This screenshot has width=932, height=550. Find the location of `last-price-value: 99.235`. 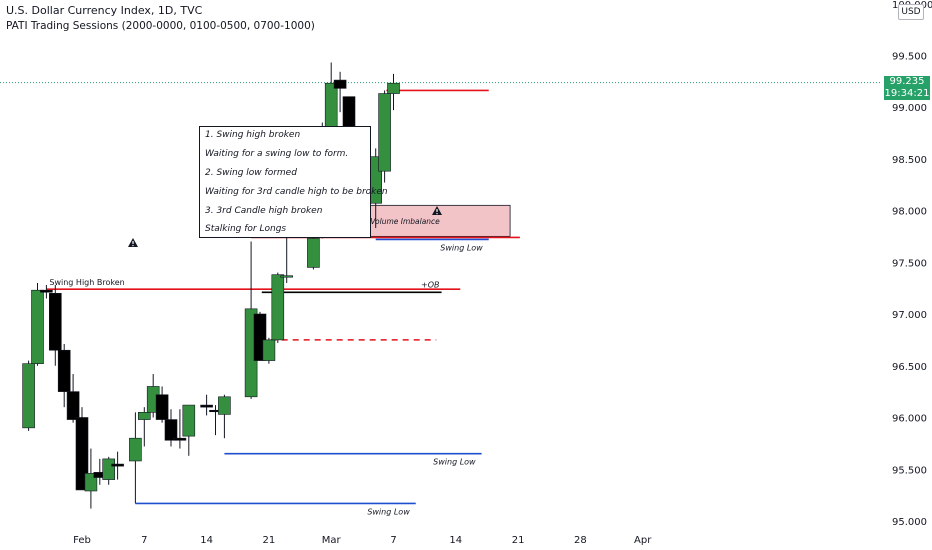

last-price-value: 99.235 is located at coordinates (907, 81).